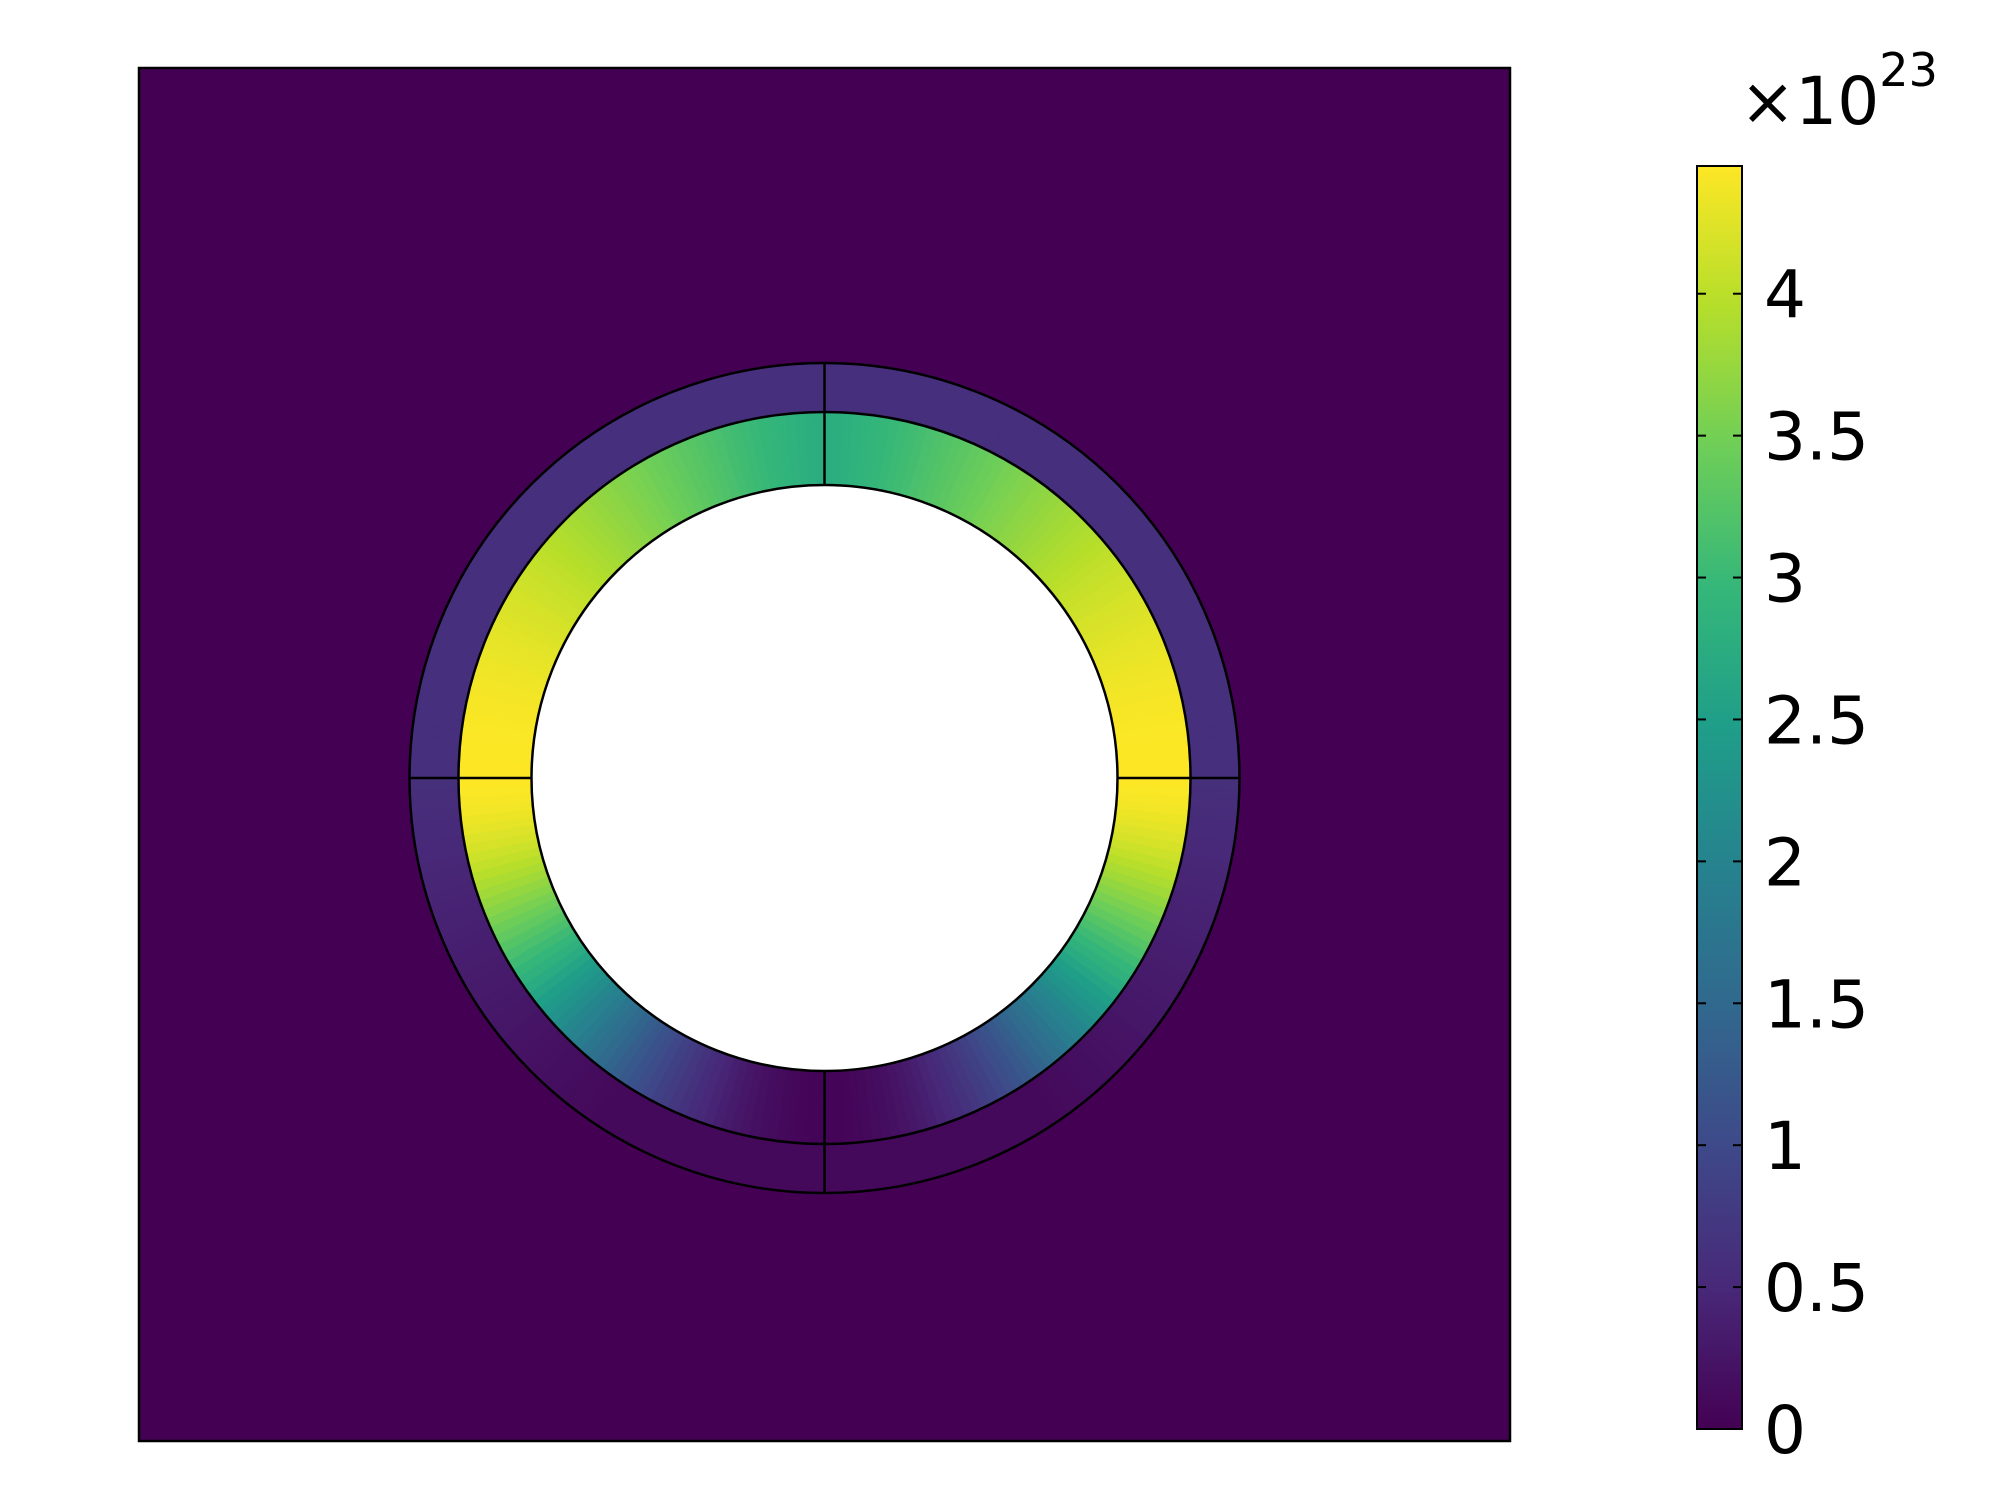  What do you see at coordinates (824, 778) in the screenshot?
I see `central-hole` at bounding box center [824, 778].